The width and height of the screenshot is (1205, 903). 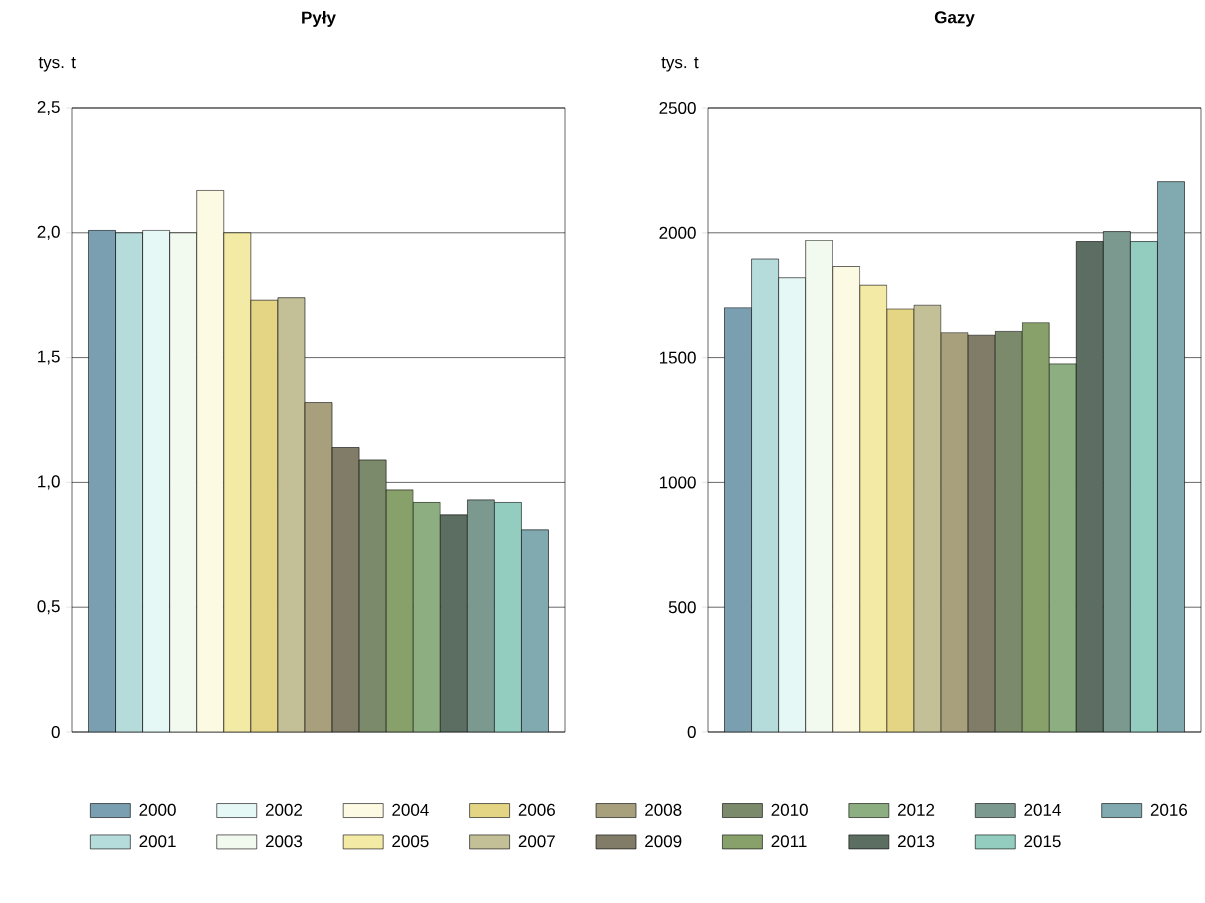 I want to click on legend-label: 2006, so click(x=536, y=809).